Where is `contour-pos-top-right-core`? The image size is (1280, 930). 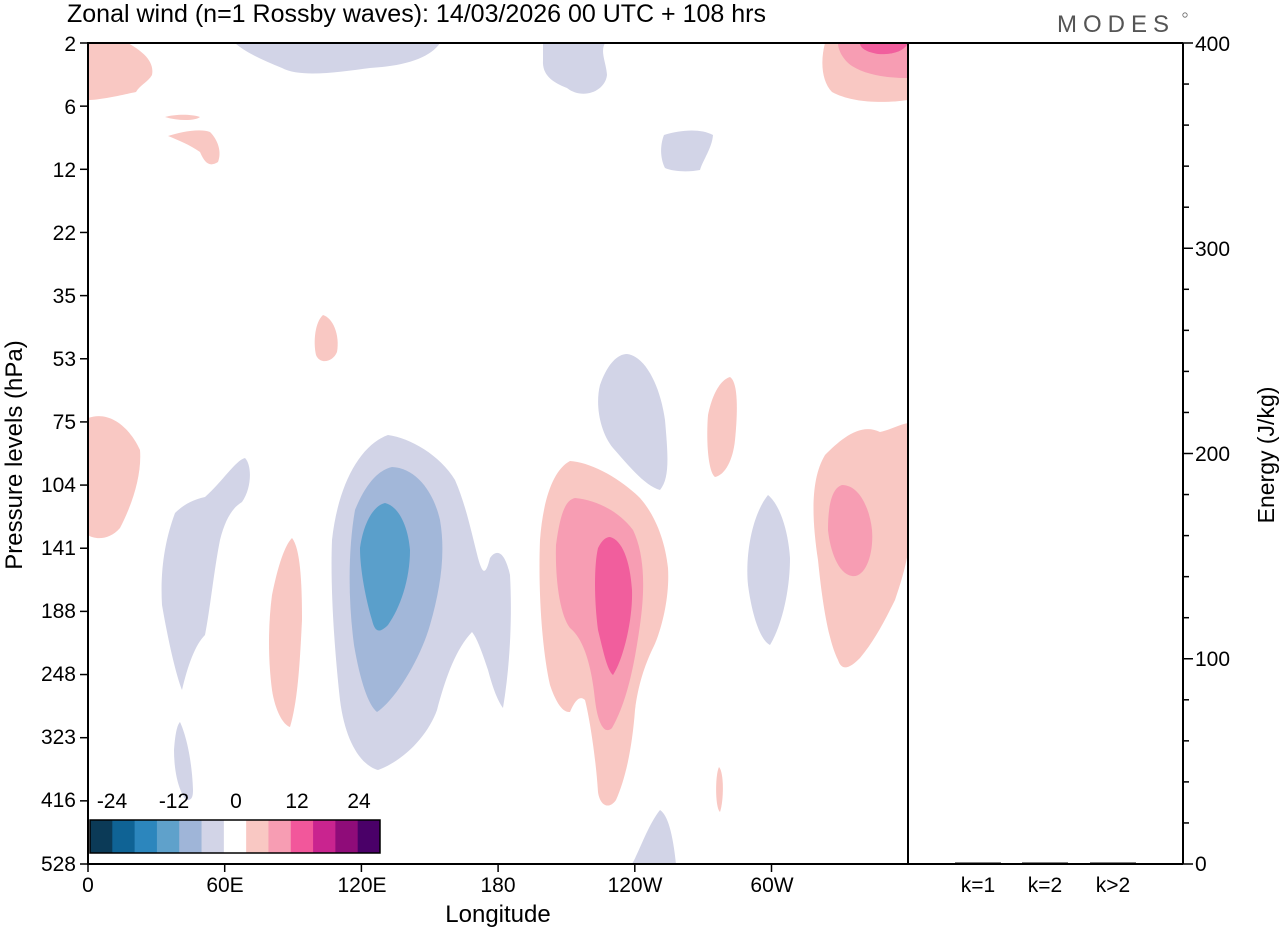
contour-pos-top-right-core is located at coordinates (884, 49).